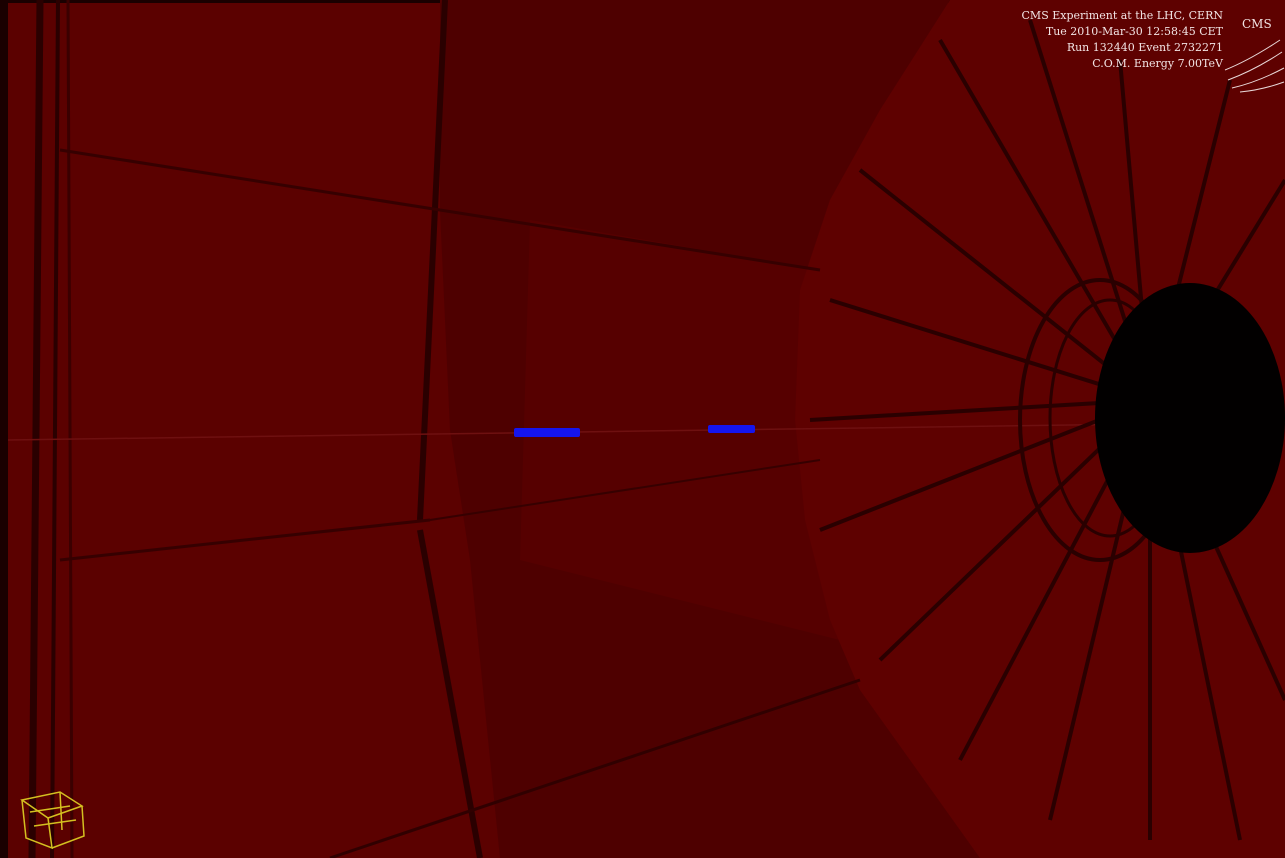  I want to click on beam-axis, so click(646, 431).